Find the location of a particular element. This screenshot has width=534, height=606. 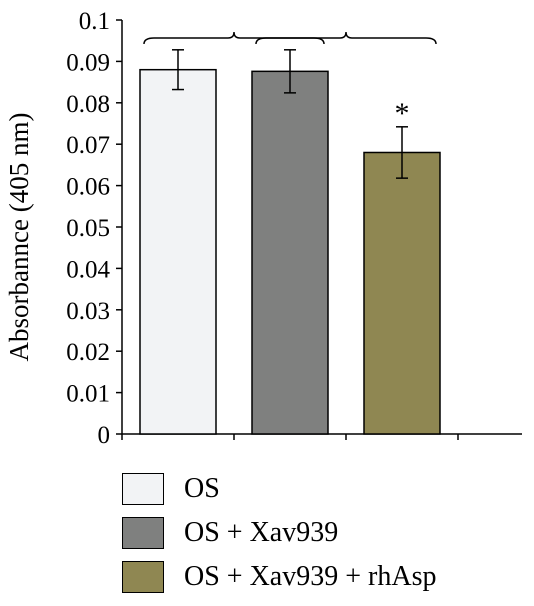

y-tick-label: 0 is located at coordinates (104, 435).